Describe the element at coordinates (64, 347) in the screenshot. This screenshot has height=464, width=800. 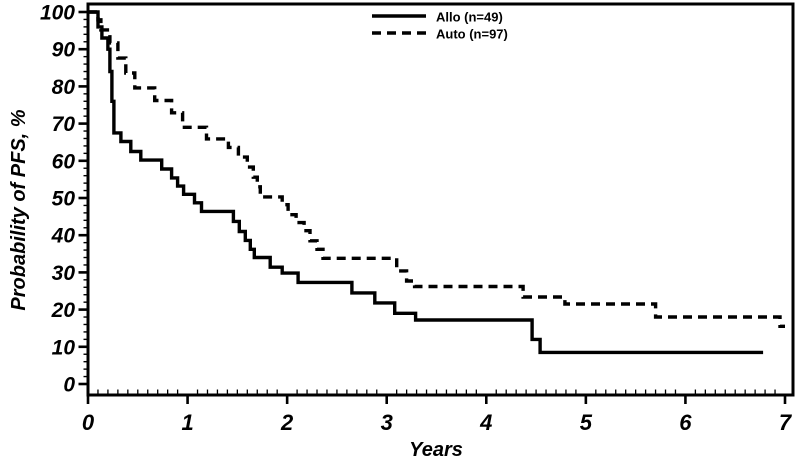
I see `y-tick-label: 10` at that location.